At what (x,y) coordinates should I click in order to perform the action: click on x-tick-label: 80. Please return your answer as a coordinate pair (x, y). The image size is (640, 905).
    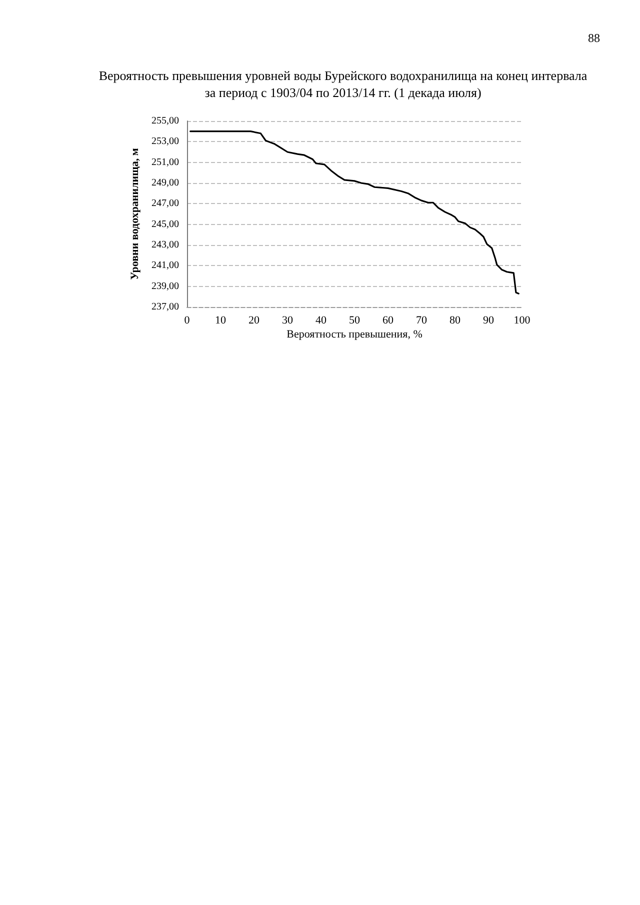
    Looking at the image, I should click on (455, 320).